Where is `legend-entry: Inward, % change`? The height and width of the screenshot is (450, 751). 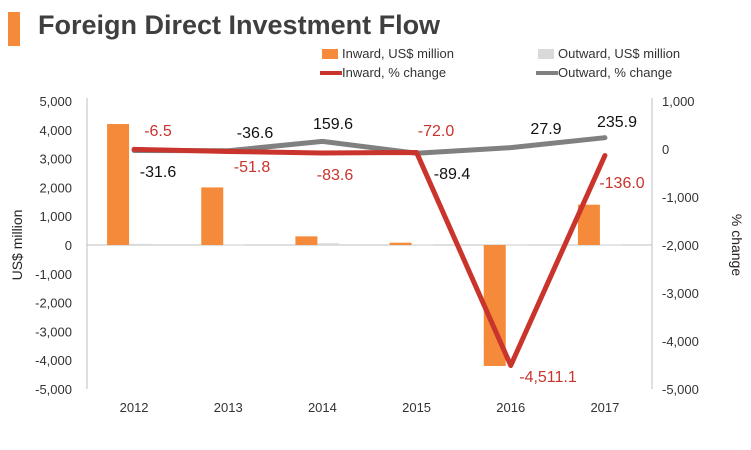
legend-entry: Inward, % change is located at coordinates (394, 72).